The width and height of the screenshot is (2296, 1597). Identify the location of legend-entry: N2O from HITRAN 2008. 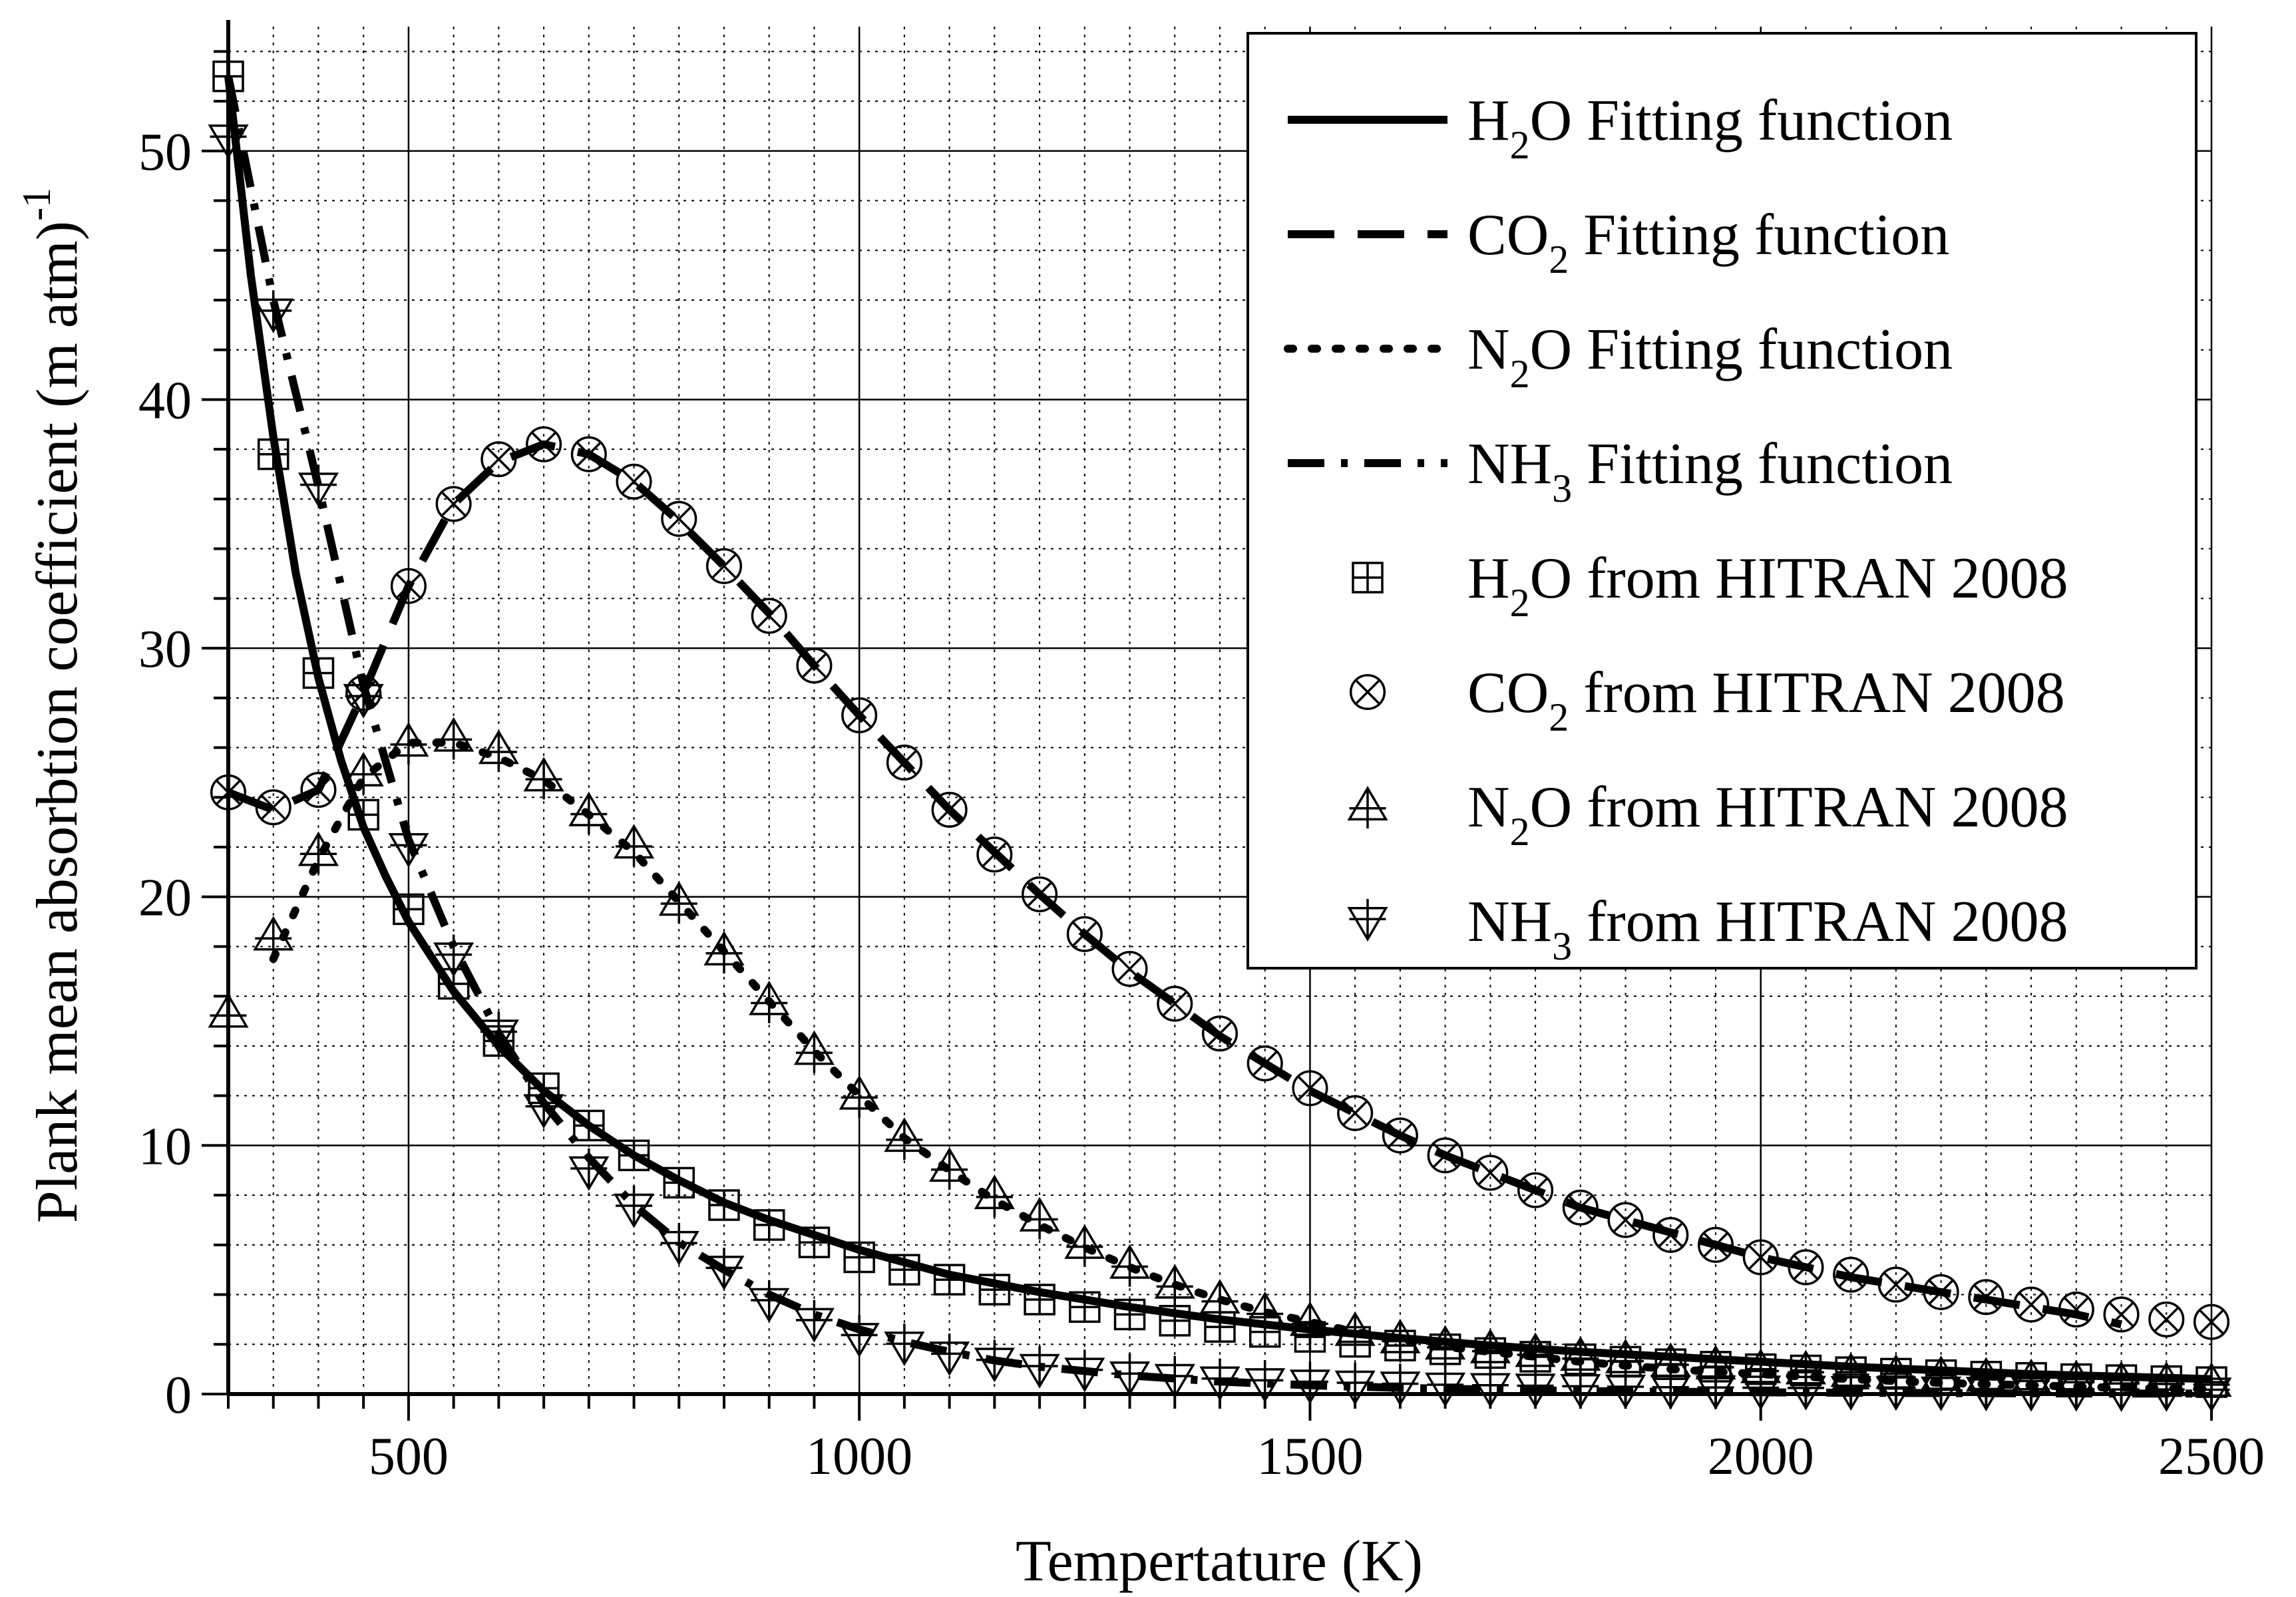
(1707, 814).